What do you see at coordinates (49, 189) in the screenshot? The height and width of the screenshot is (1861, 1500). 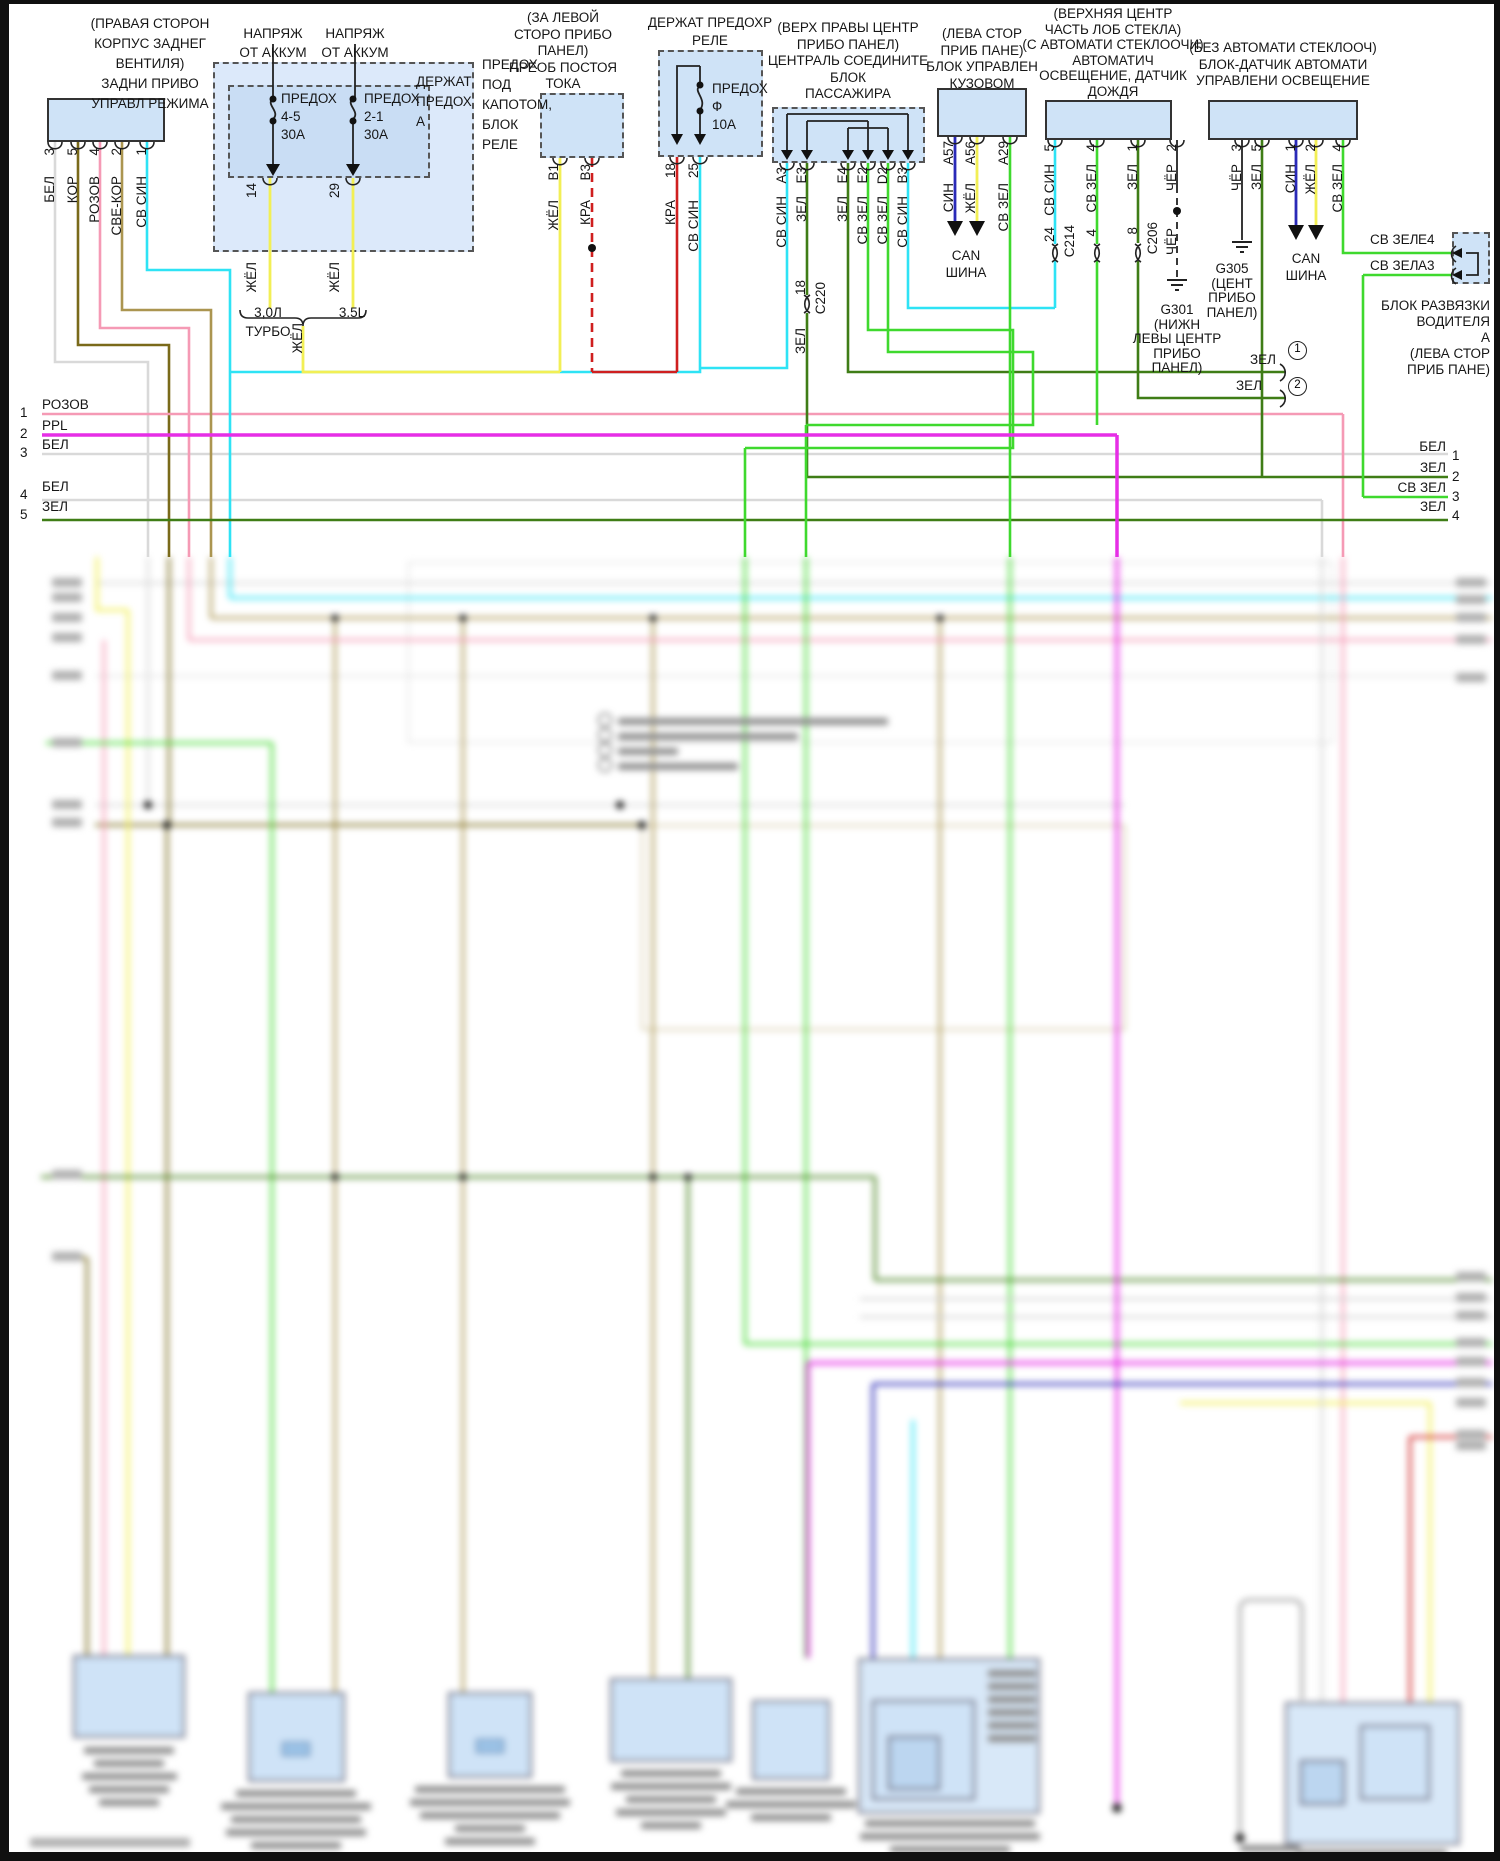 I see `rear_drive-label-6: БЕЛ` at bounding box center [49, 189].